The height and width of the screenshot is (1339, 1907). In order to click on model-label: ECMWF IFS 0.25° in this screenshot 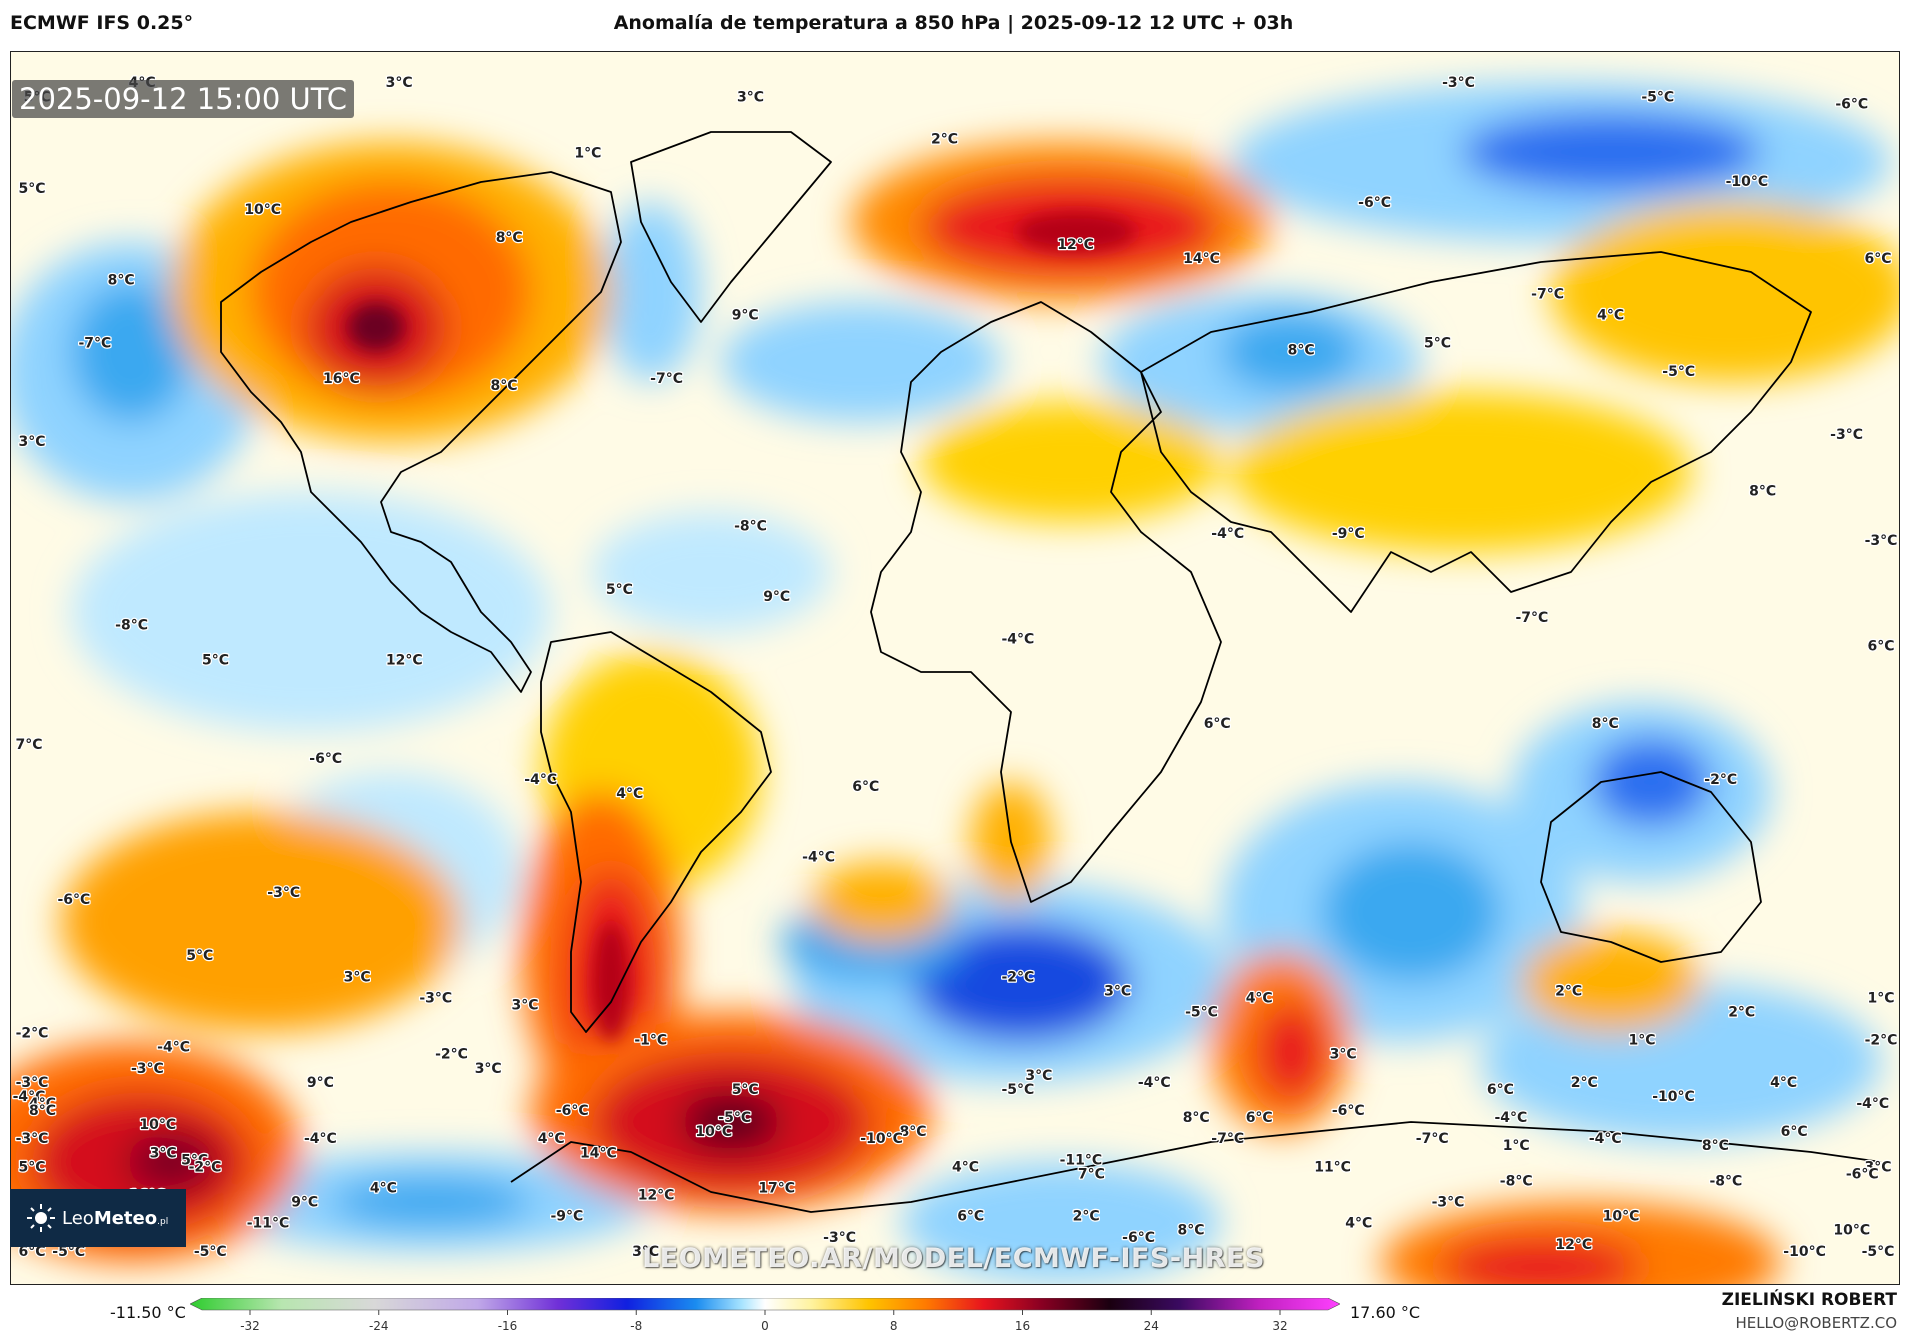, I will do `click(102, 23)`.